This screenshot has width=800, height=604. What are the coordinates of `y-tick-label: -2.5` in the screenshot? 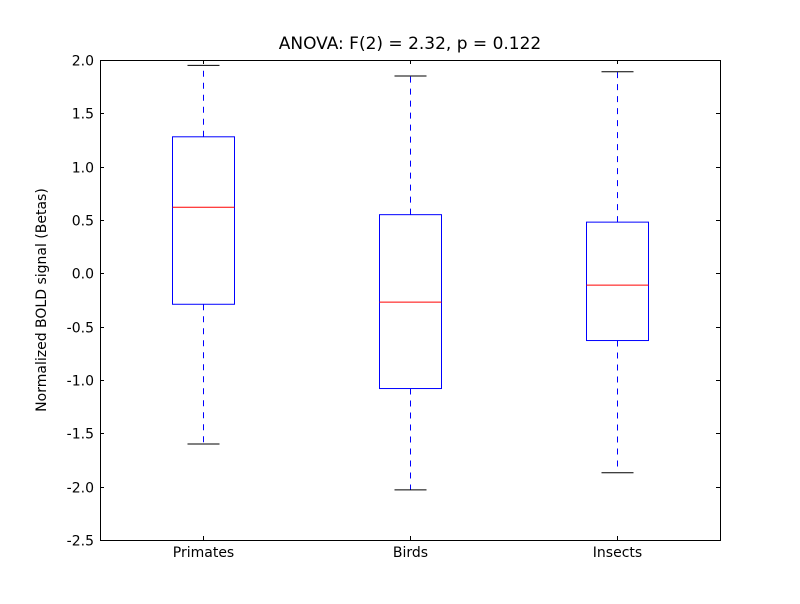 It's located at (80, 542).